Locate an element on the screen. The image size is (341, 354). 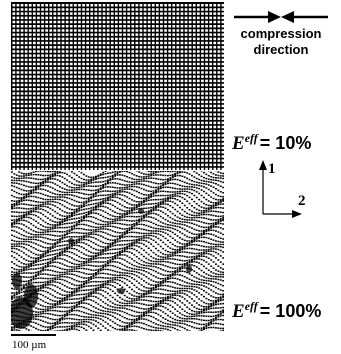
scale-bar is located at coordinates (33, 335).